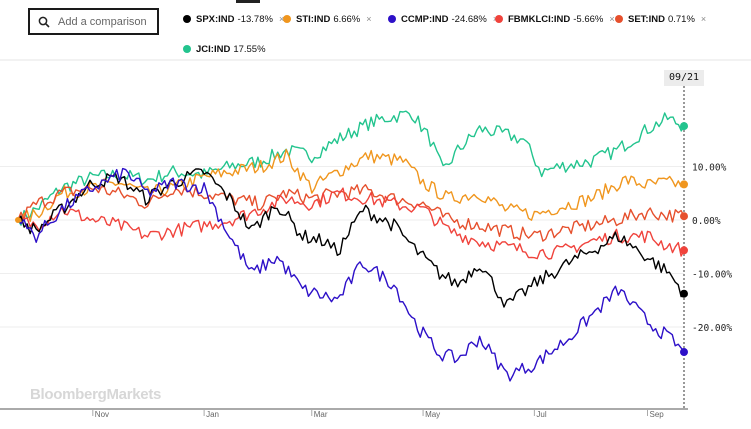 The width and height of the screenshot is (751, 429). I want to click on legend-change: -24.68%, so click(469, 19).